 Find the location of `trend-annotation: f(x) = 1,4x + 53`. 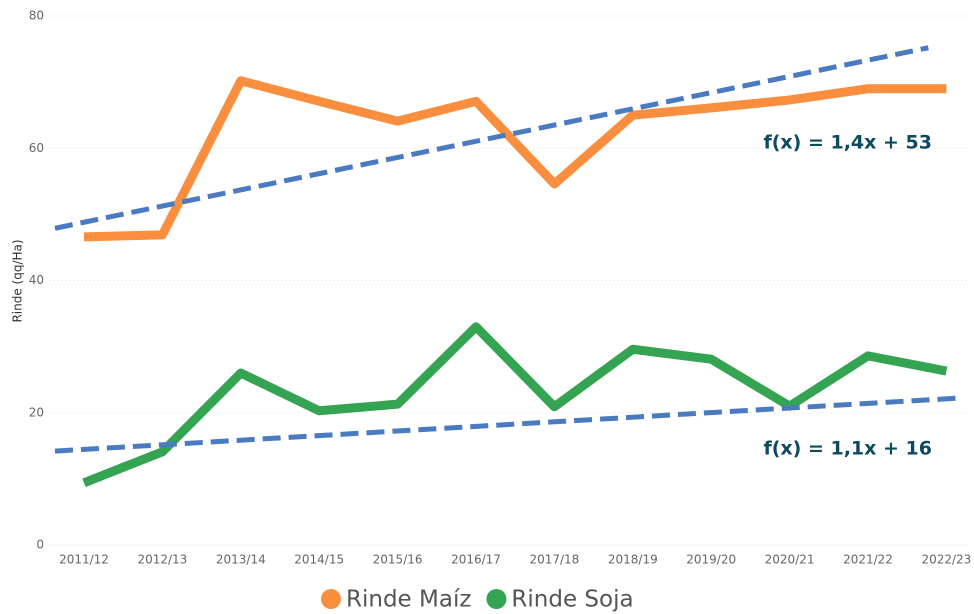

trend-annotation: f(x) = 1,4x + 53 is located at coordinates (847, 143).